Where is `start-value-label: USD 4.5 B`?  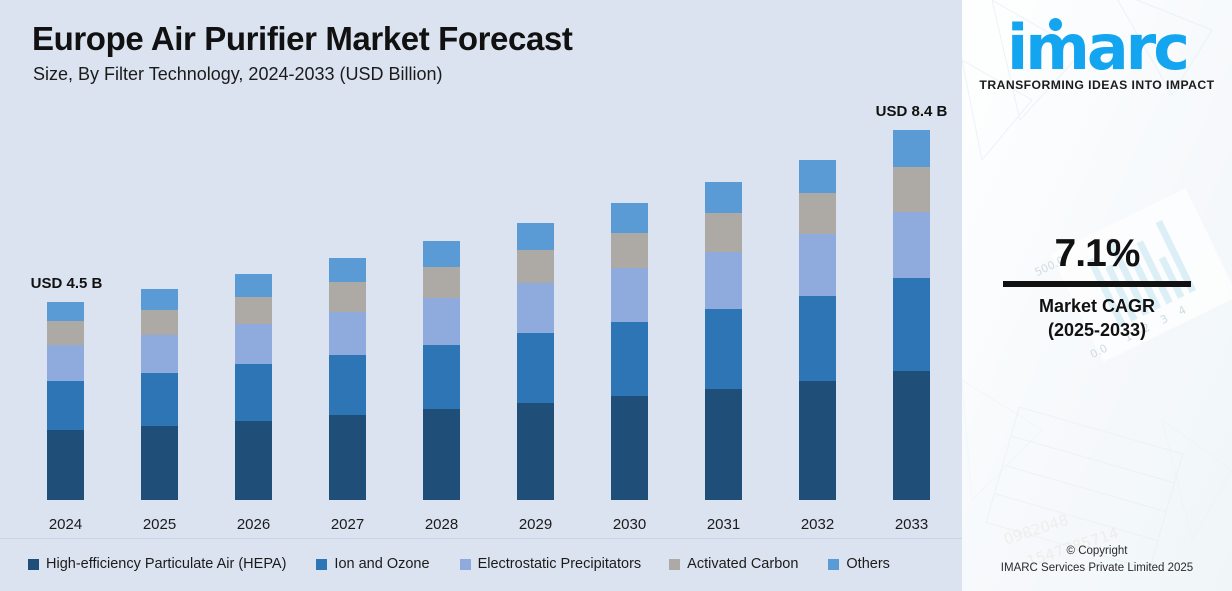 start-value-label: USD 4.5 B is located at coordinates (66, 283).